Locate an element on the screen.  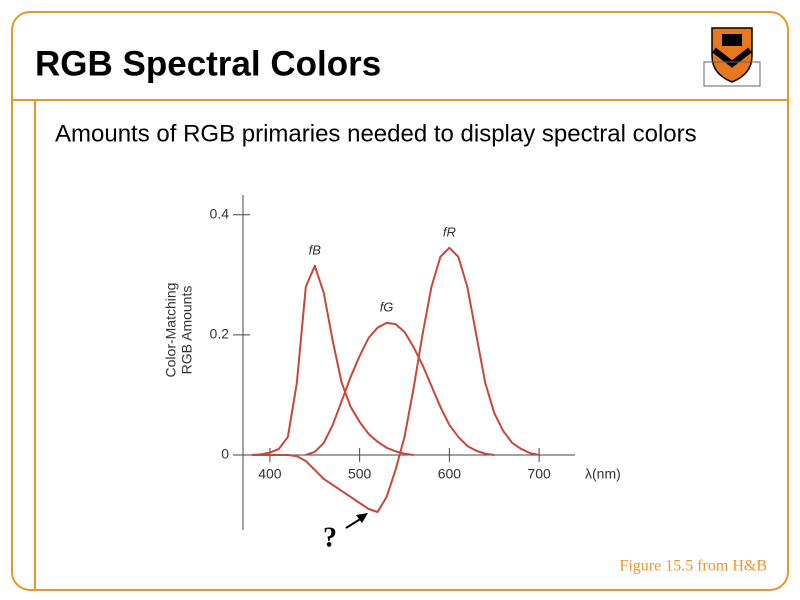
question-mark: ? is located at coordinates (330, 537).